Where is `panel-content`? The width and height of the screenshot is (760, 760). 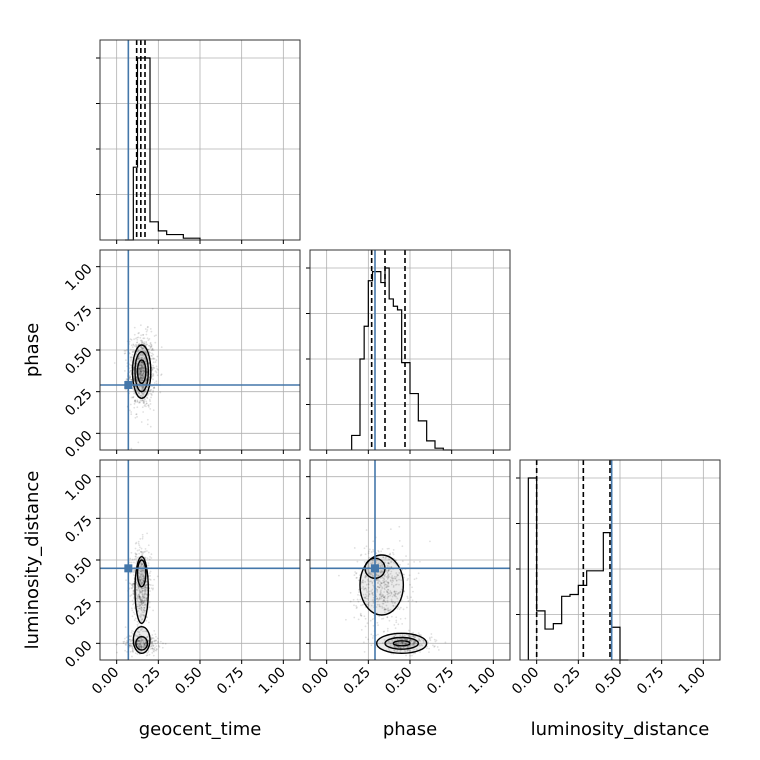
panel-content is located at coordinates (200, 560).